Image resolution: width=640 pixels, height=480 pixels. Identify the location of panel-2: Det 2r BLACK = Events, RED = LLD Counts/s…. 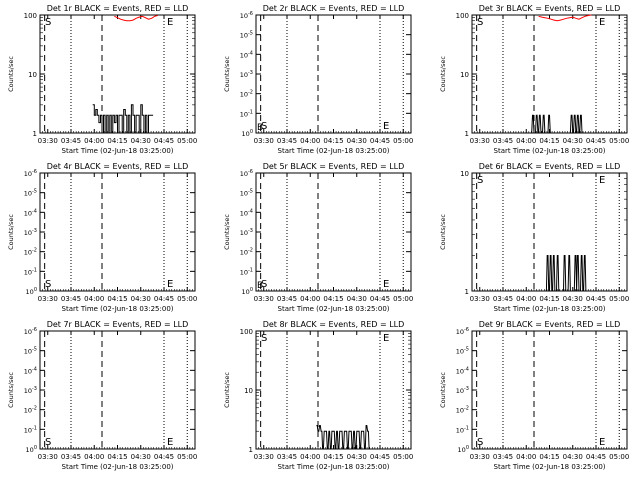
(318, 79).